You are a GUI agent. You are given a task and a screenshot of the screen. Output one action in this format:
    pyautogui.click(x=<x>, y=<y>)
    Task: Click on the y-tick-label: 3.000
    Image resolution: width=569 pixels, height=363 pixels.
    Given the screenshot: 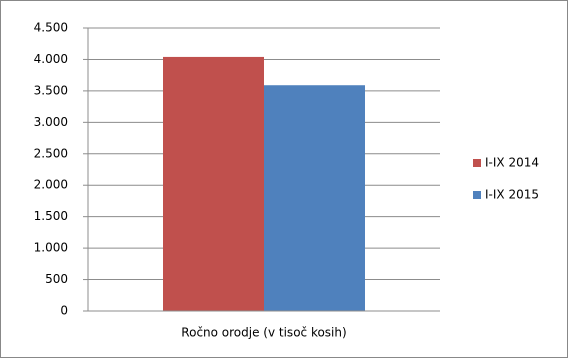 What is the action you would take?
    pyautogui.click(x=51, y=122)
    